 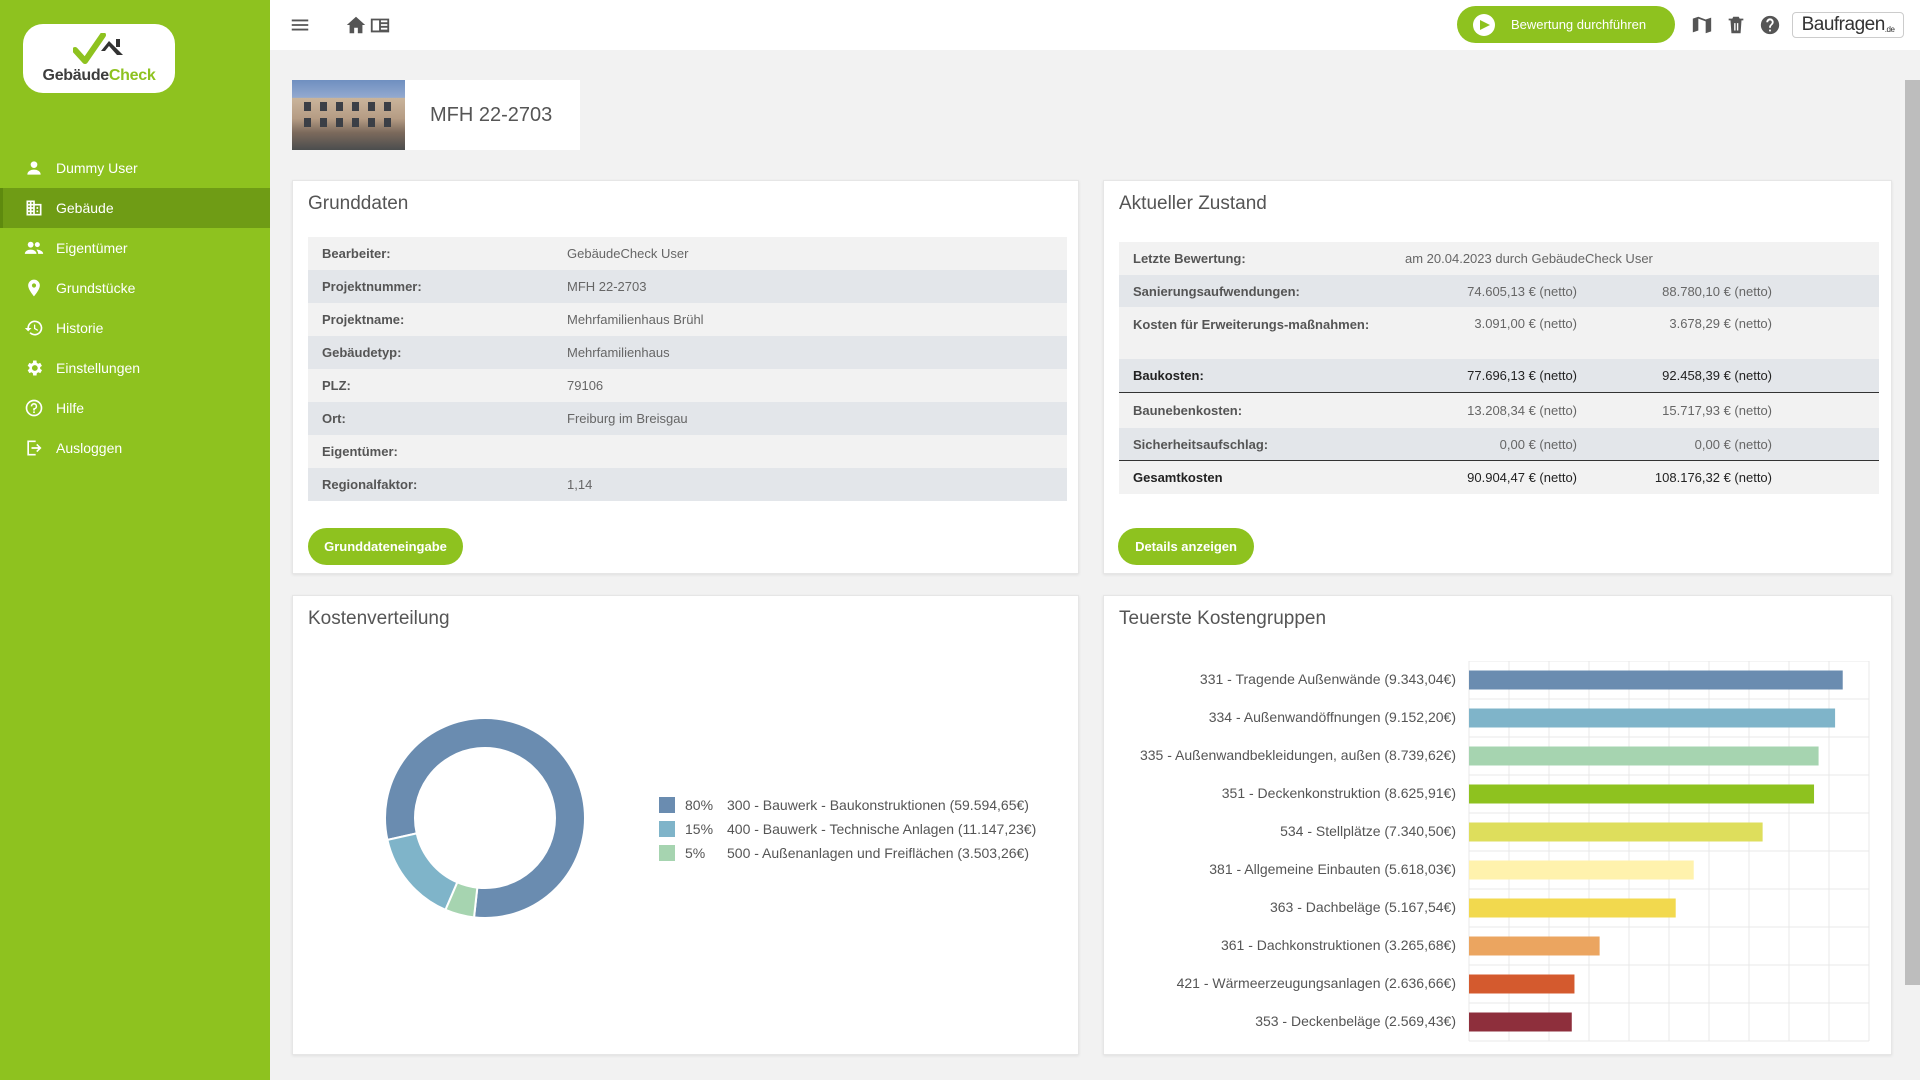 I want to click on zustand-title: Aktueller Zustand, so click(x=1193, y=203).